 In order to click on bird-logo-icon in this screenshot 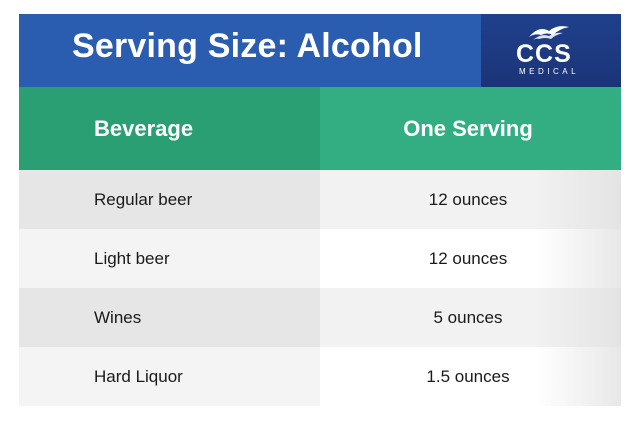, I will do `click(549, 33)`.